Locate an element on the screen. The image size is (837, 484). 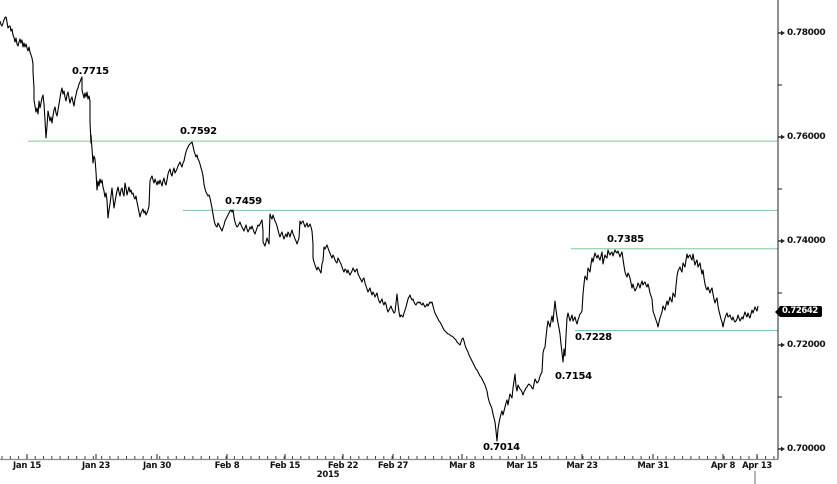
x-axis-label: Feb 8 is located at coordinates (227, 465).